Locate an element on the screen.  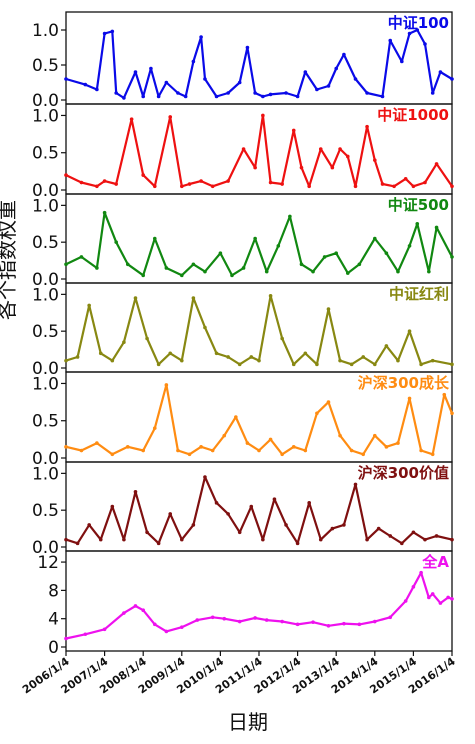
panel-series-label: 中证1000 is located at coordinates (413, 115).